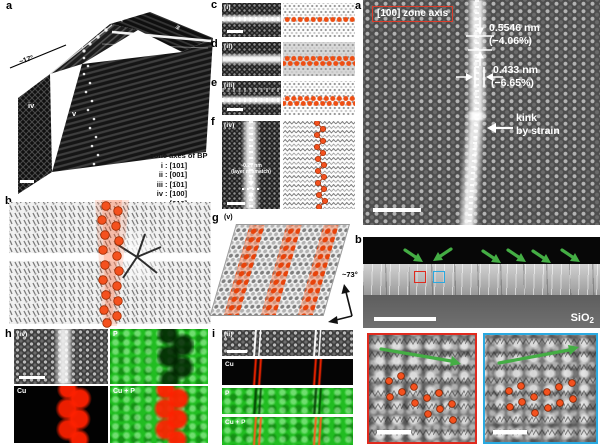 The height and width of the screenshot is (447, 600). Describe the element at coordinates (538, 131) in the screenshot. I see `kink-label-line2: by strain` at that location.